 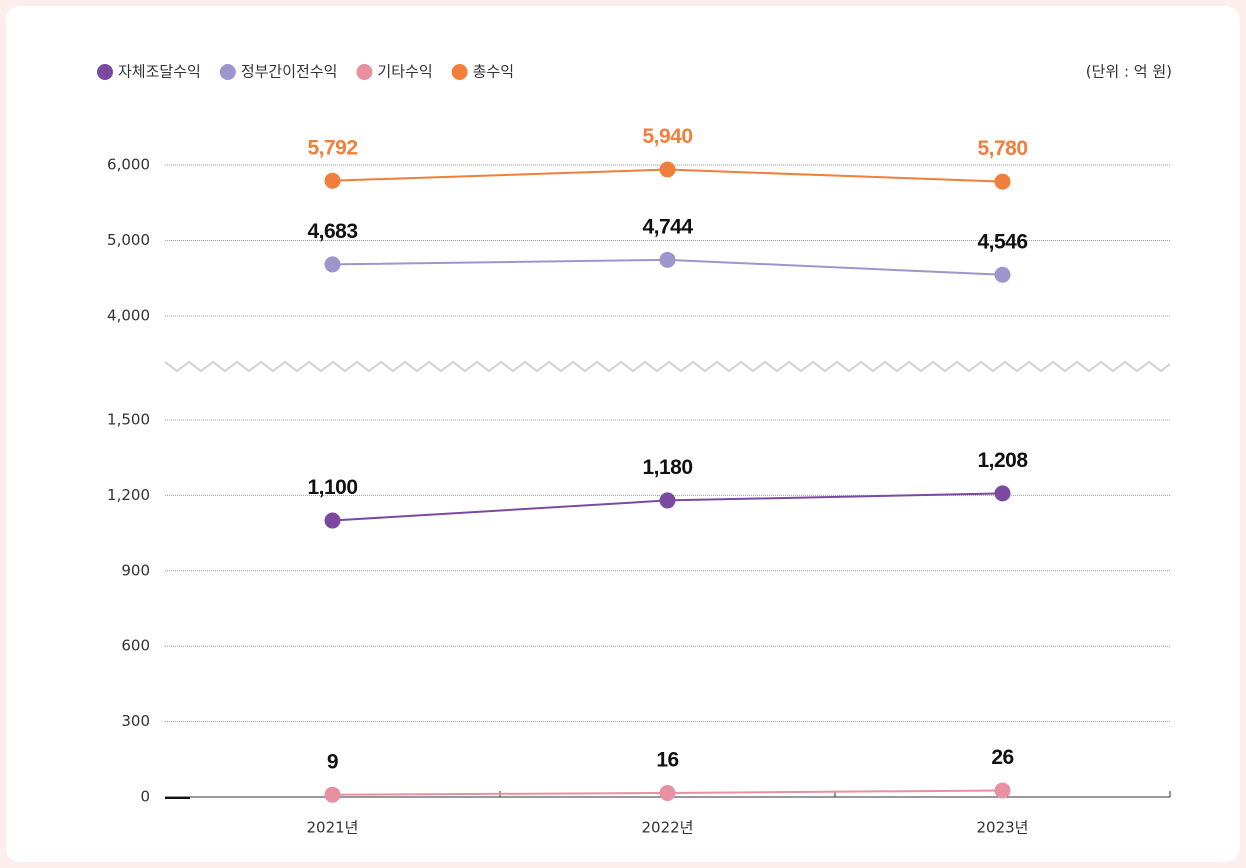 What do you see at coordinates (667, 136) in the screenshot?
I see `data-label: 5,940` at bounding box center [667, 136].